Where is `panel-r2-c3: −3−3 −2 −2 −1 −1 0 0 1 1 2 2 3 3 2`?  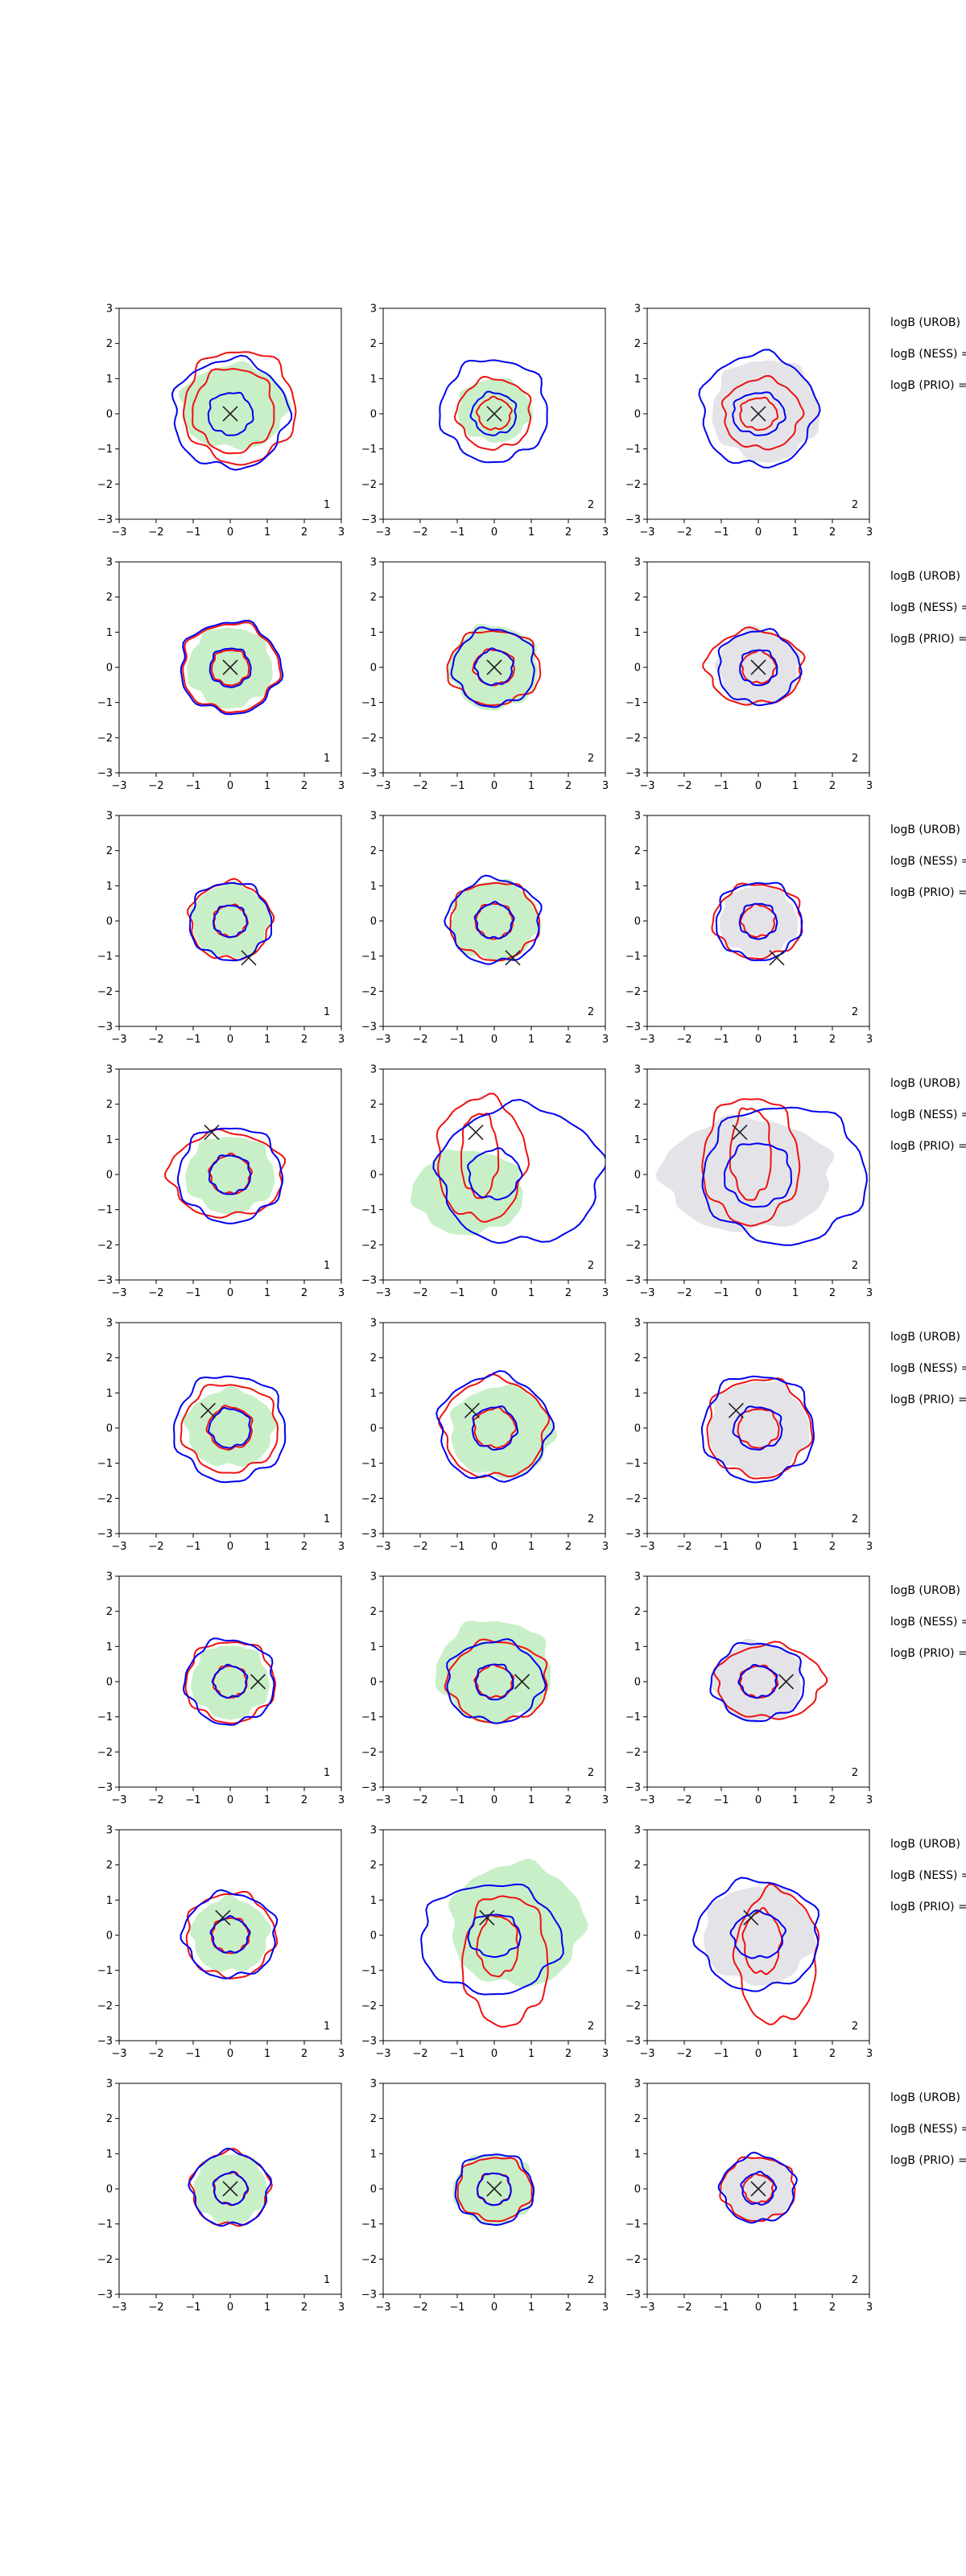 panel-r2-c3: −3−3 −2 −2 −1 −1 0 0 1 1 2 2 3 3 2 is located at coordinates (749, 675).